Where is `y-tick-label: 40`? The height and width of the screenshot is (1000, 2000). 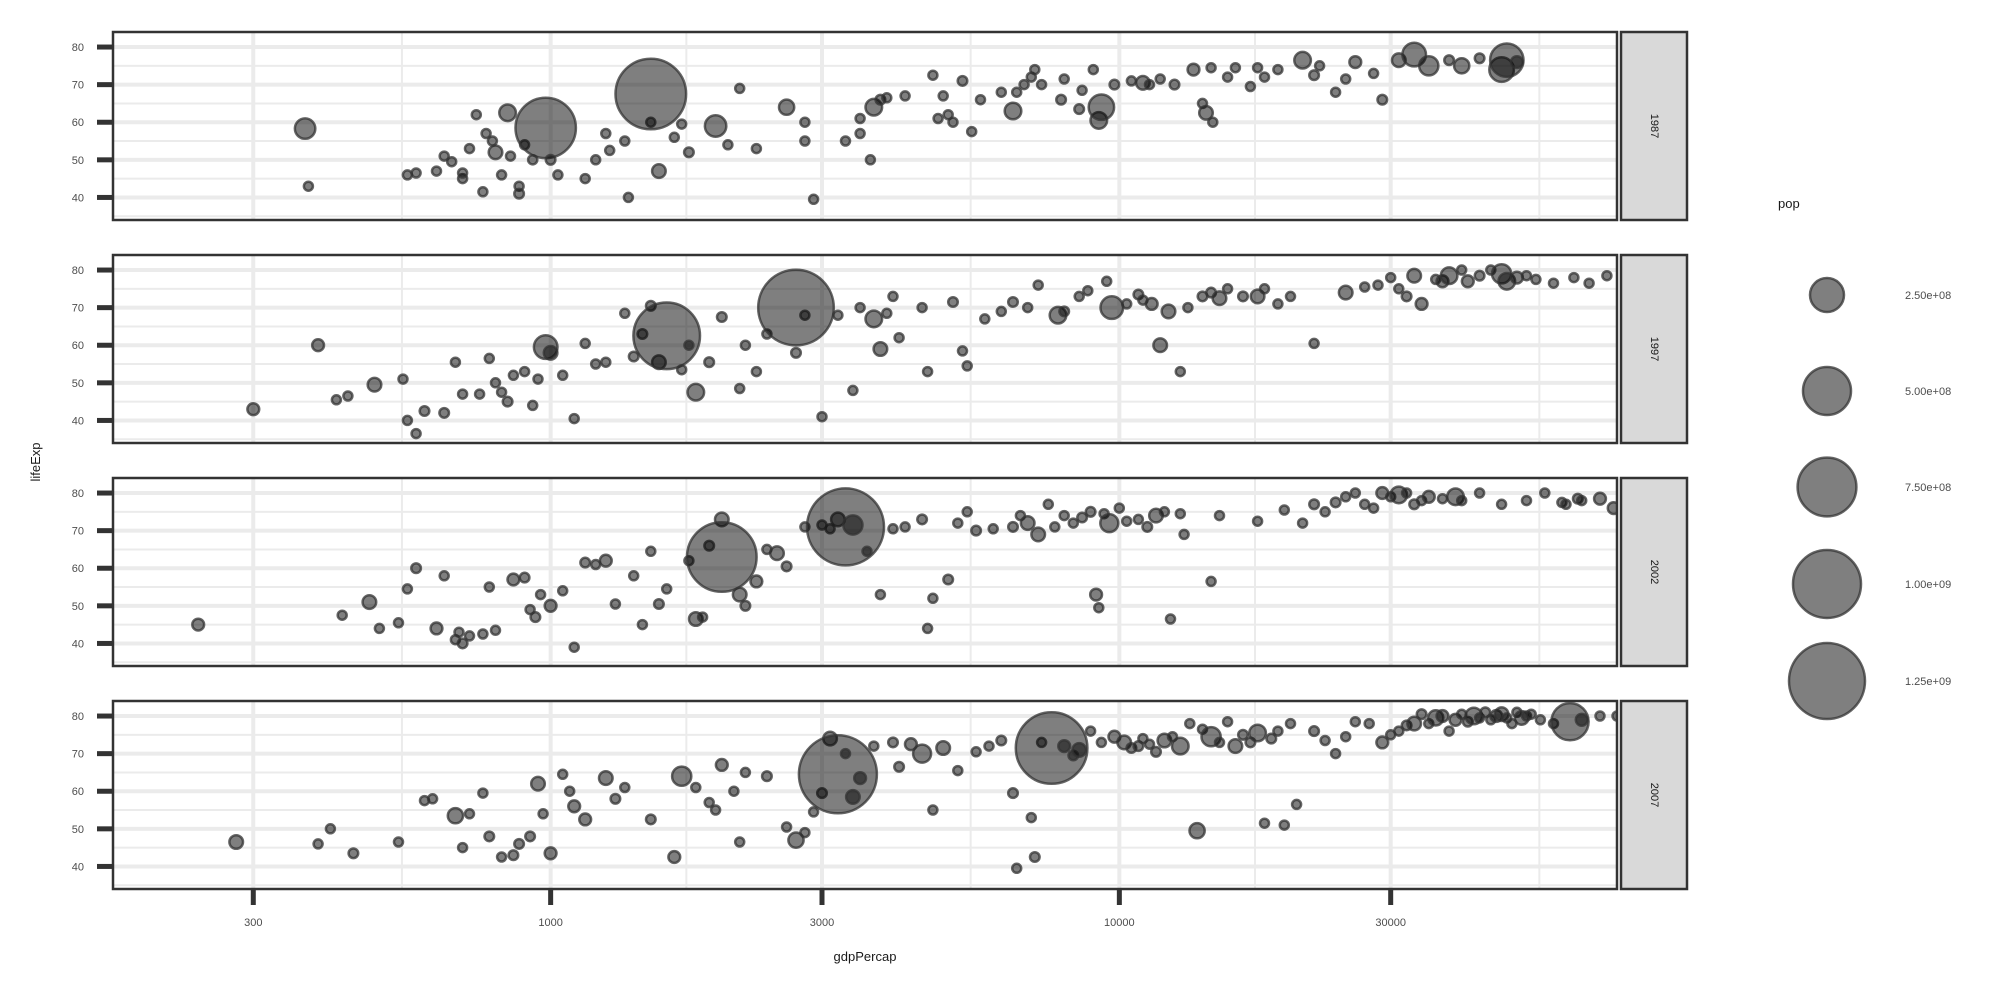
y-tick-label: 40 is located at coordinates (78, 198).